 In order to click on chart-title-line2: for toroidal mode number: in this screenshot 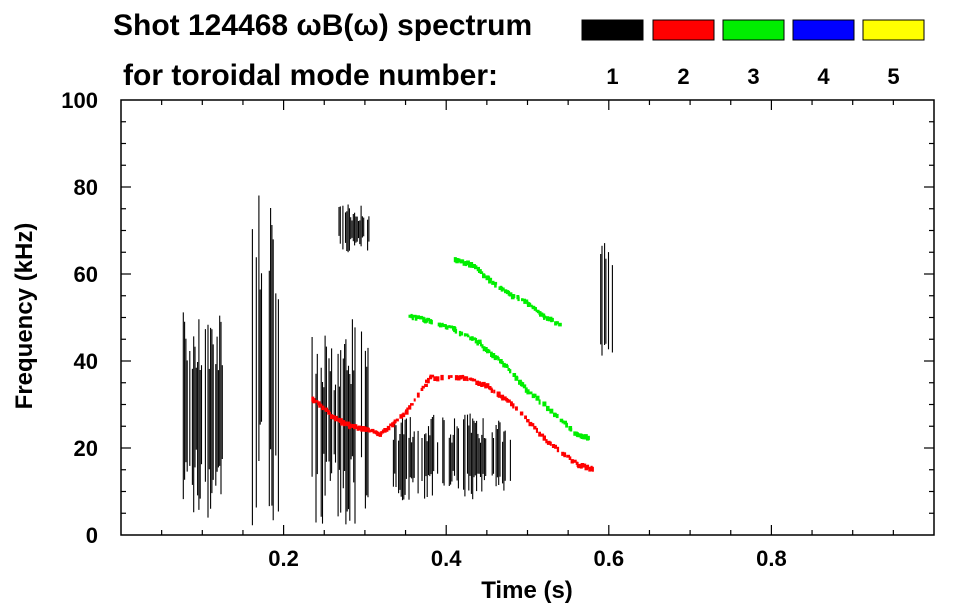, I will do `click(310, 75)`.